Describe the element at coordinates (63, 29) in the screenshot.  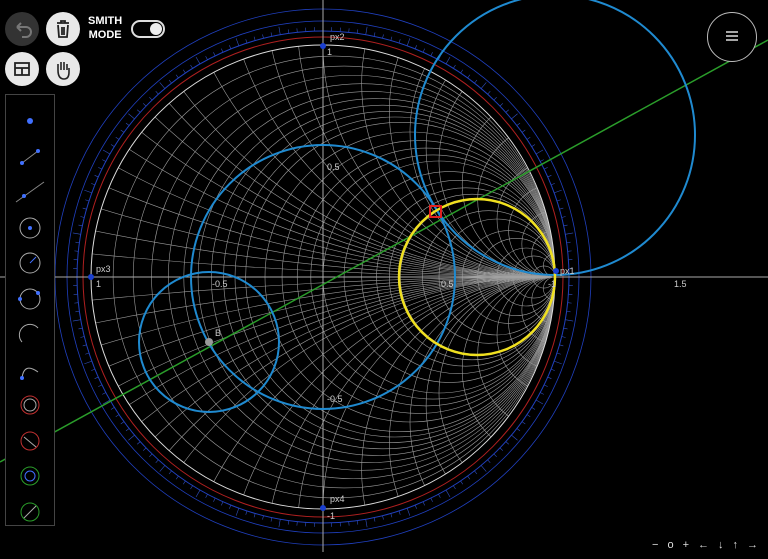
I see `delete-button` at that location.